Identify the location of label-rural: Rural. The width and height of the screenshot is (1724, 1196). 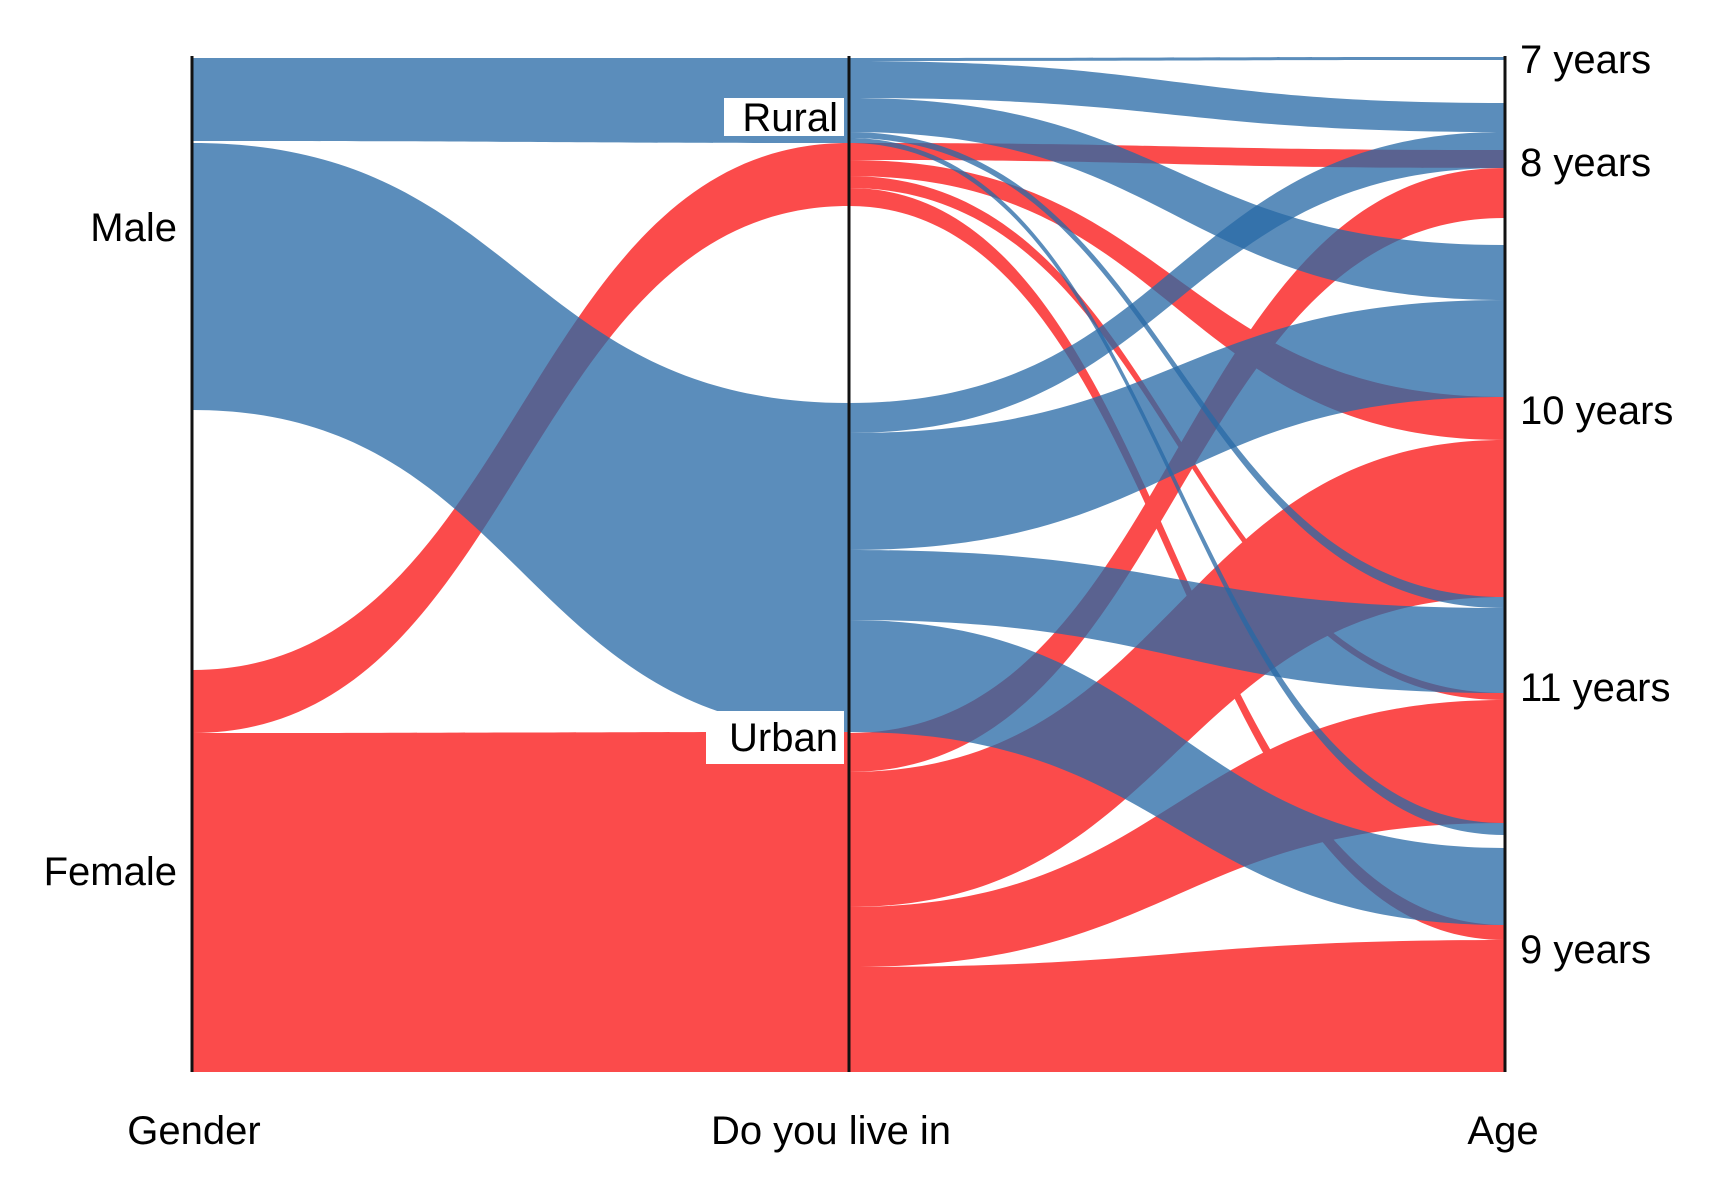
(790, 118).